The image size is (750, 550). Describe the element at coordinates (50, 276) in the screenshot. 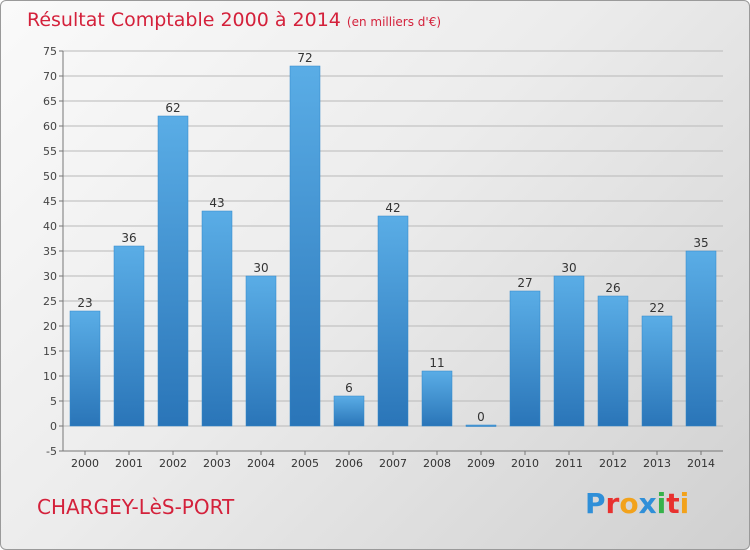

I see `y-tick-label: 30` at that location.